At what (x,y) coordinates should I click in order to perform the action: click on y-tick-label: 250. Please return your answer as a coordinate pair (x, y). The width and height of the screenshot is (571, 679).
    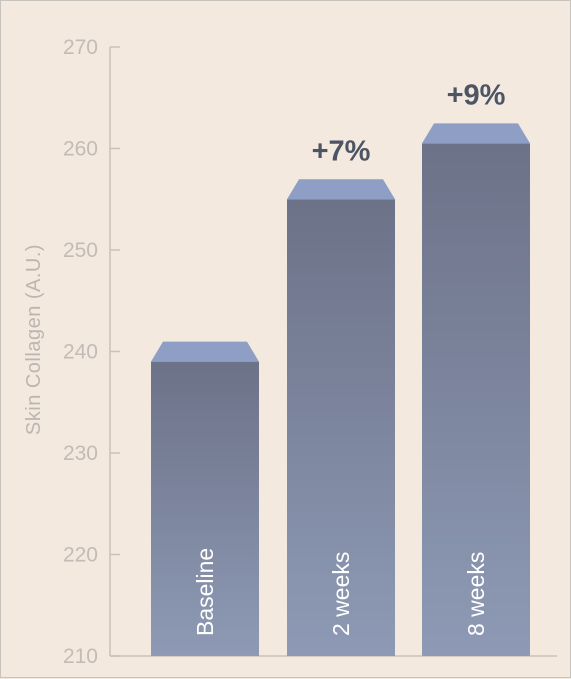
    Looking at the image, I should click on (80, 250).